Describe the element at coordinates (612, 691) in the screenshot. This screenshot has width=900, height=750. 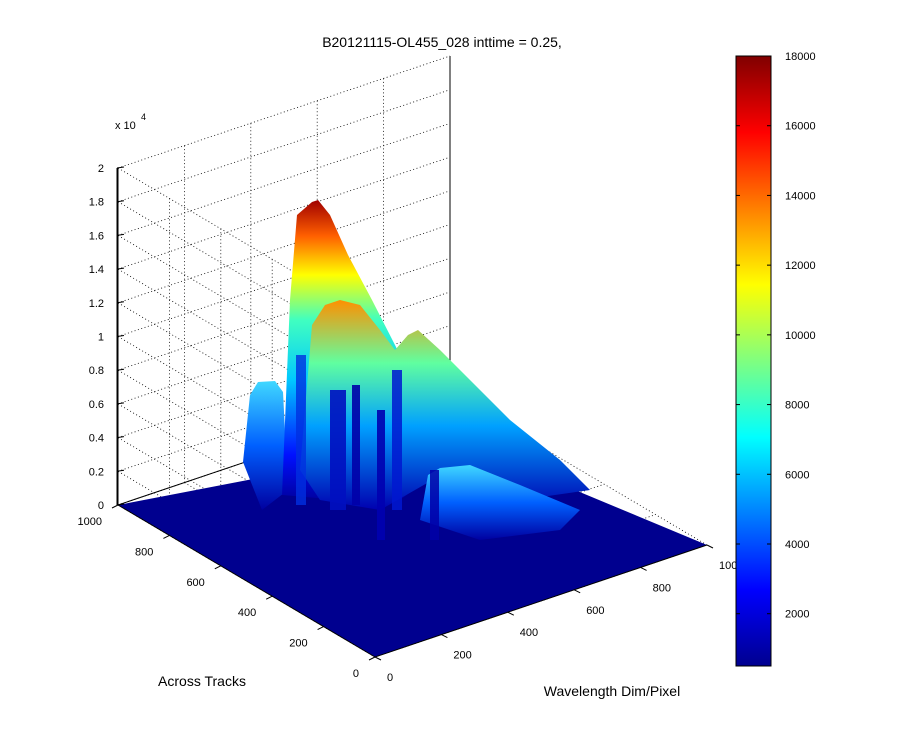
I see `x-axis-label: Wavelength Dim/Pixel` at that location.